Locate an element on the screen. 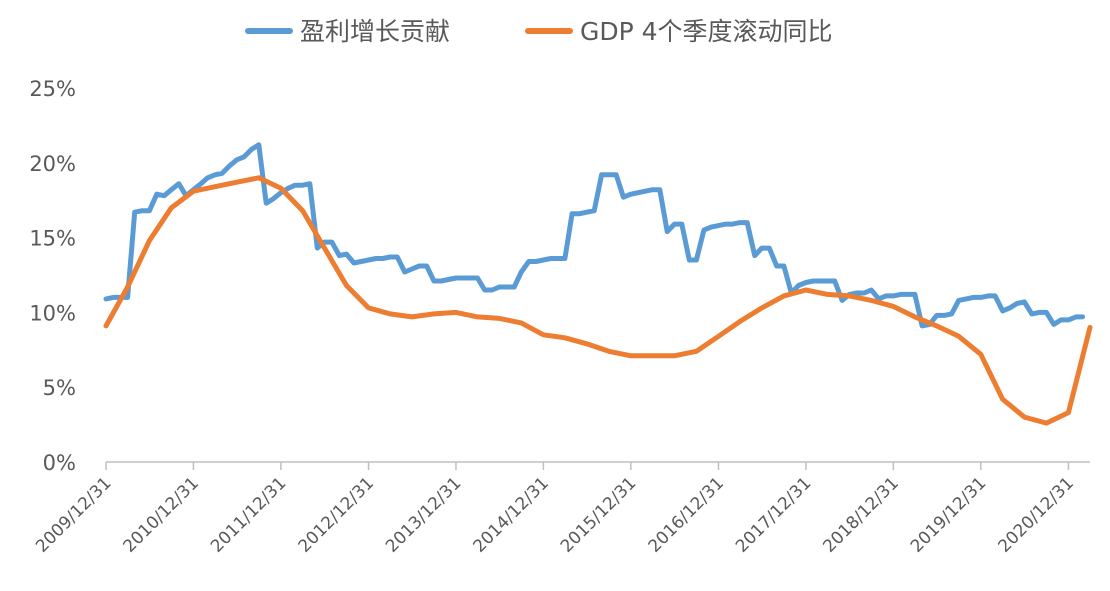 The height and width of the screenshot is (591, 1110). x-tick-label: 2012/12/31 is located at coordinates (336, 514).